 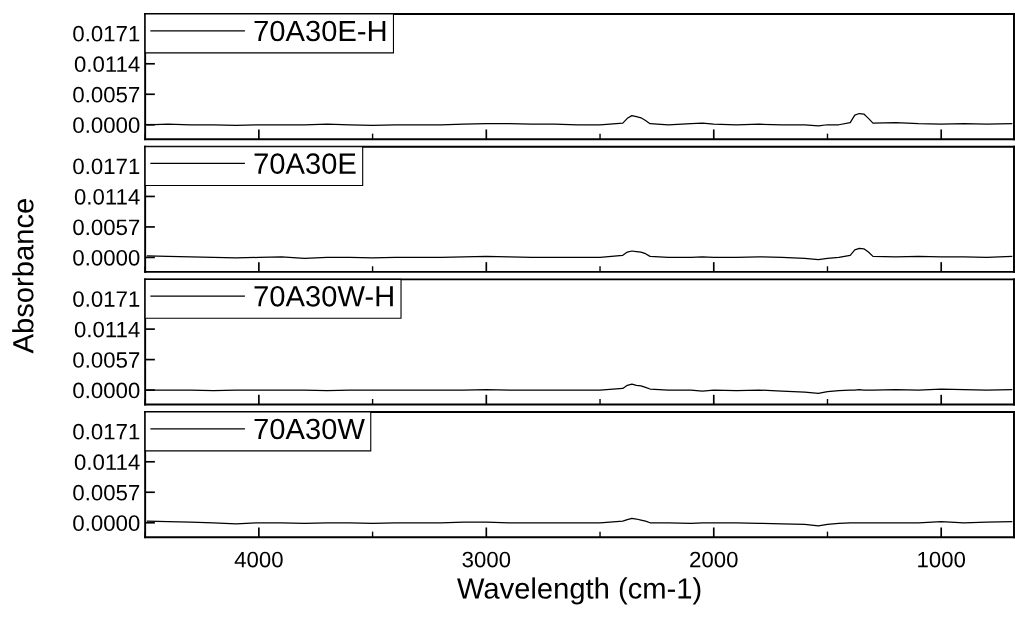 I want to click on legend-label: 70A30E, so click(x=305, y=163).